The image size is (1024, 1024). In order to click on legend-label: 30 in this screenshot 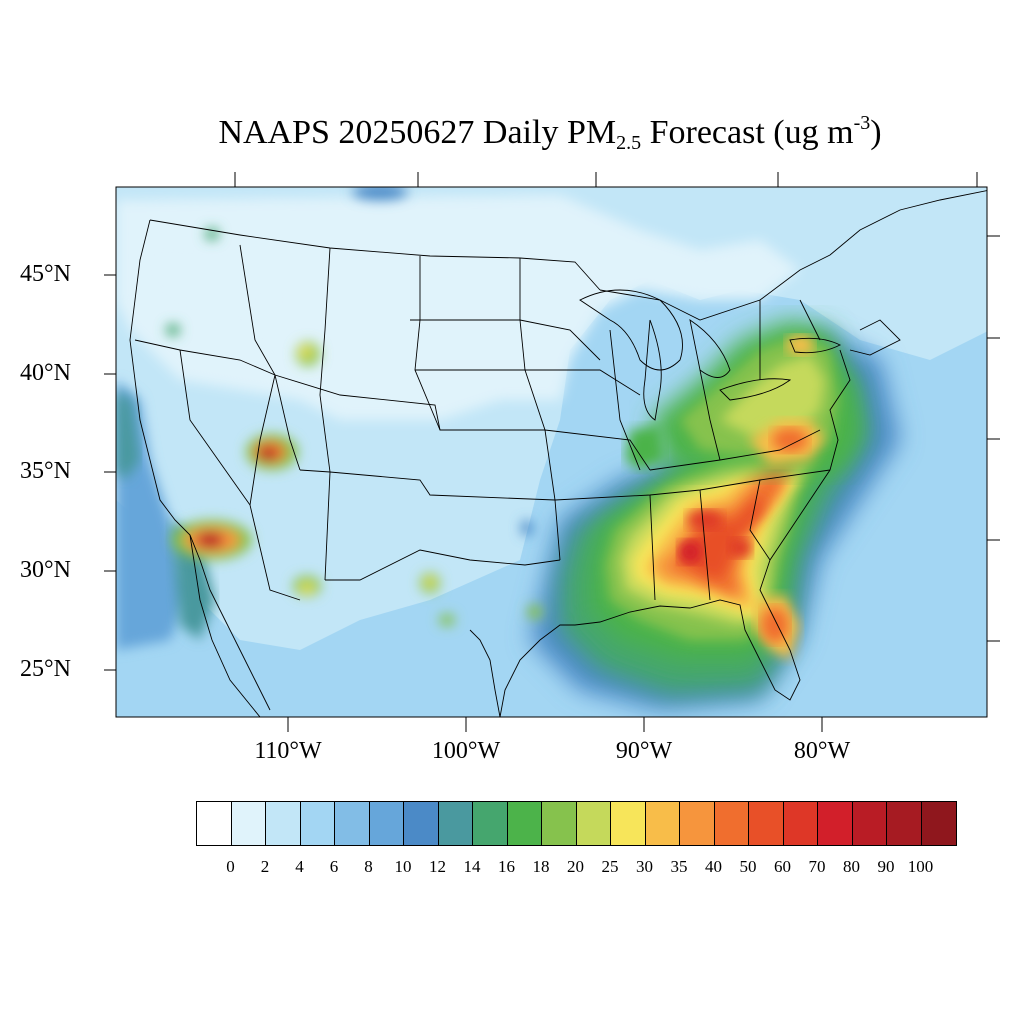, I will do `click(644, 866)`.